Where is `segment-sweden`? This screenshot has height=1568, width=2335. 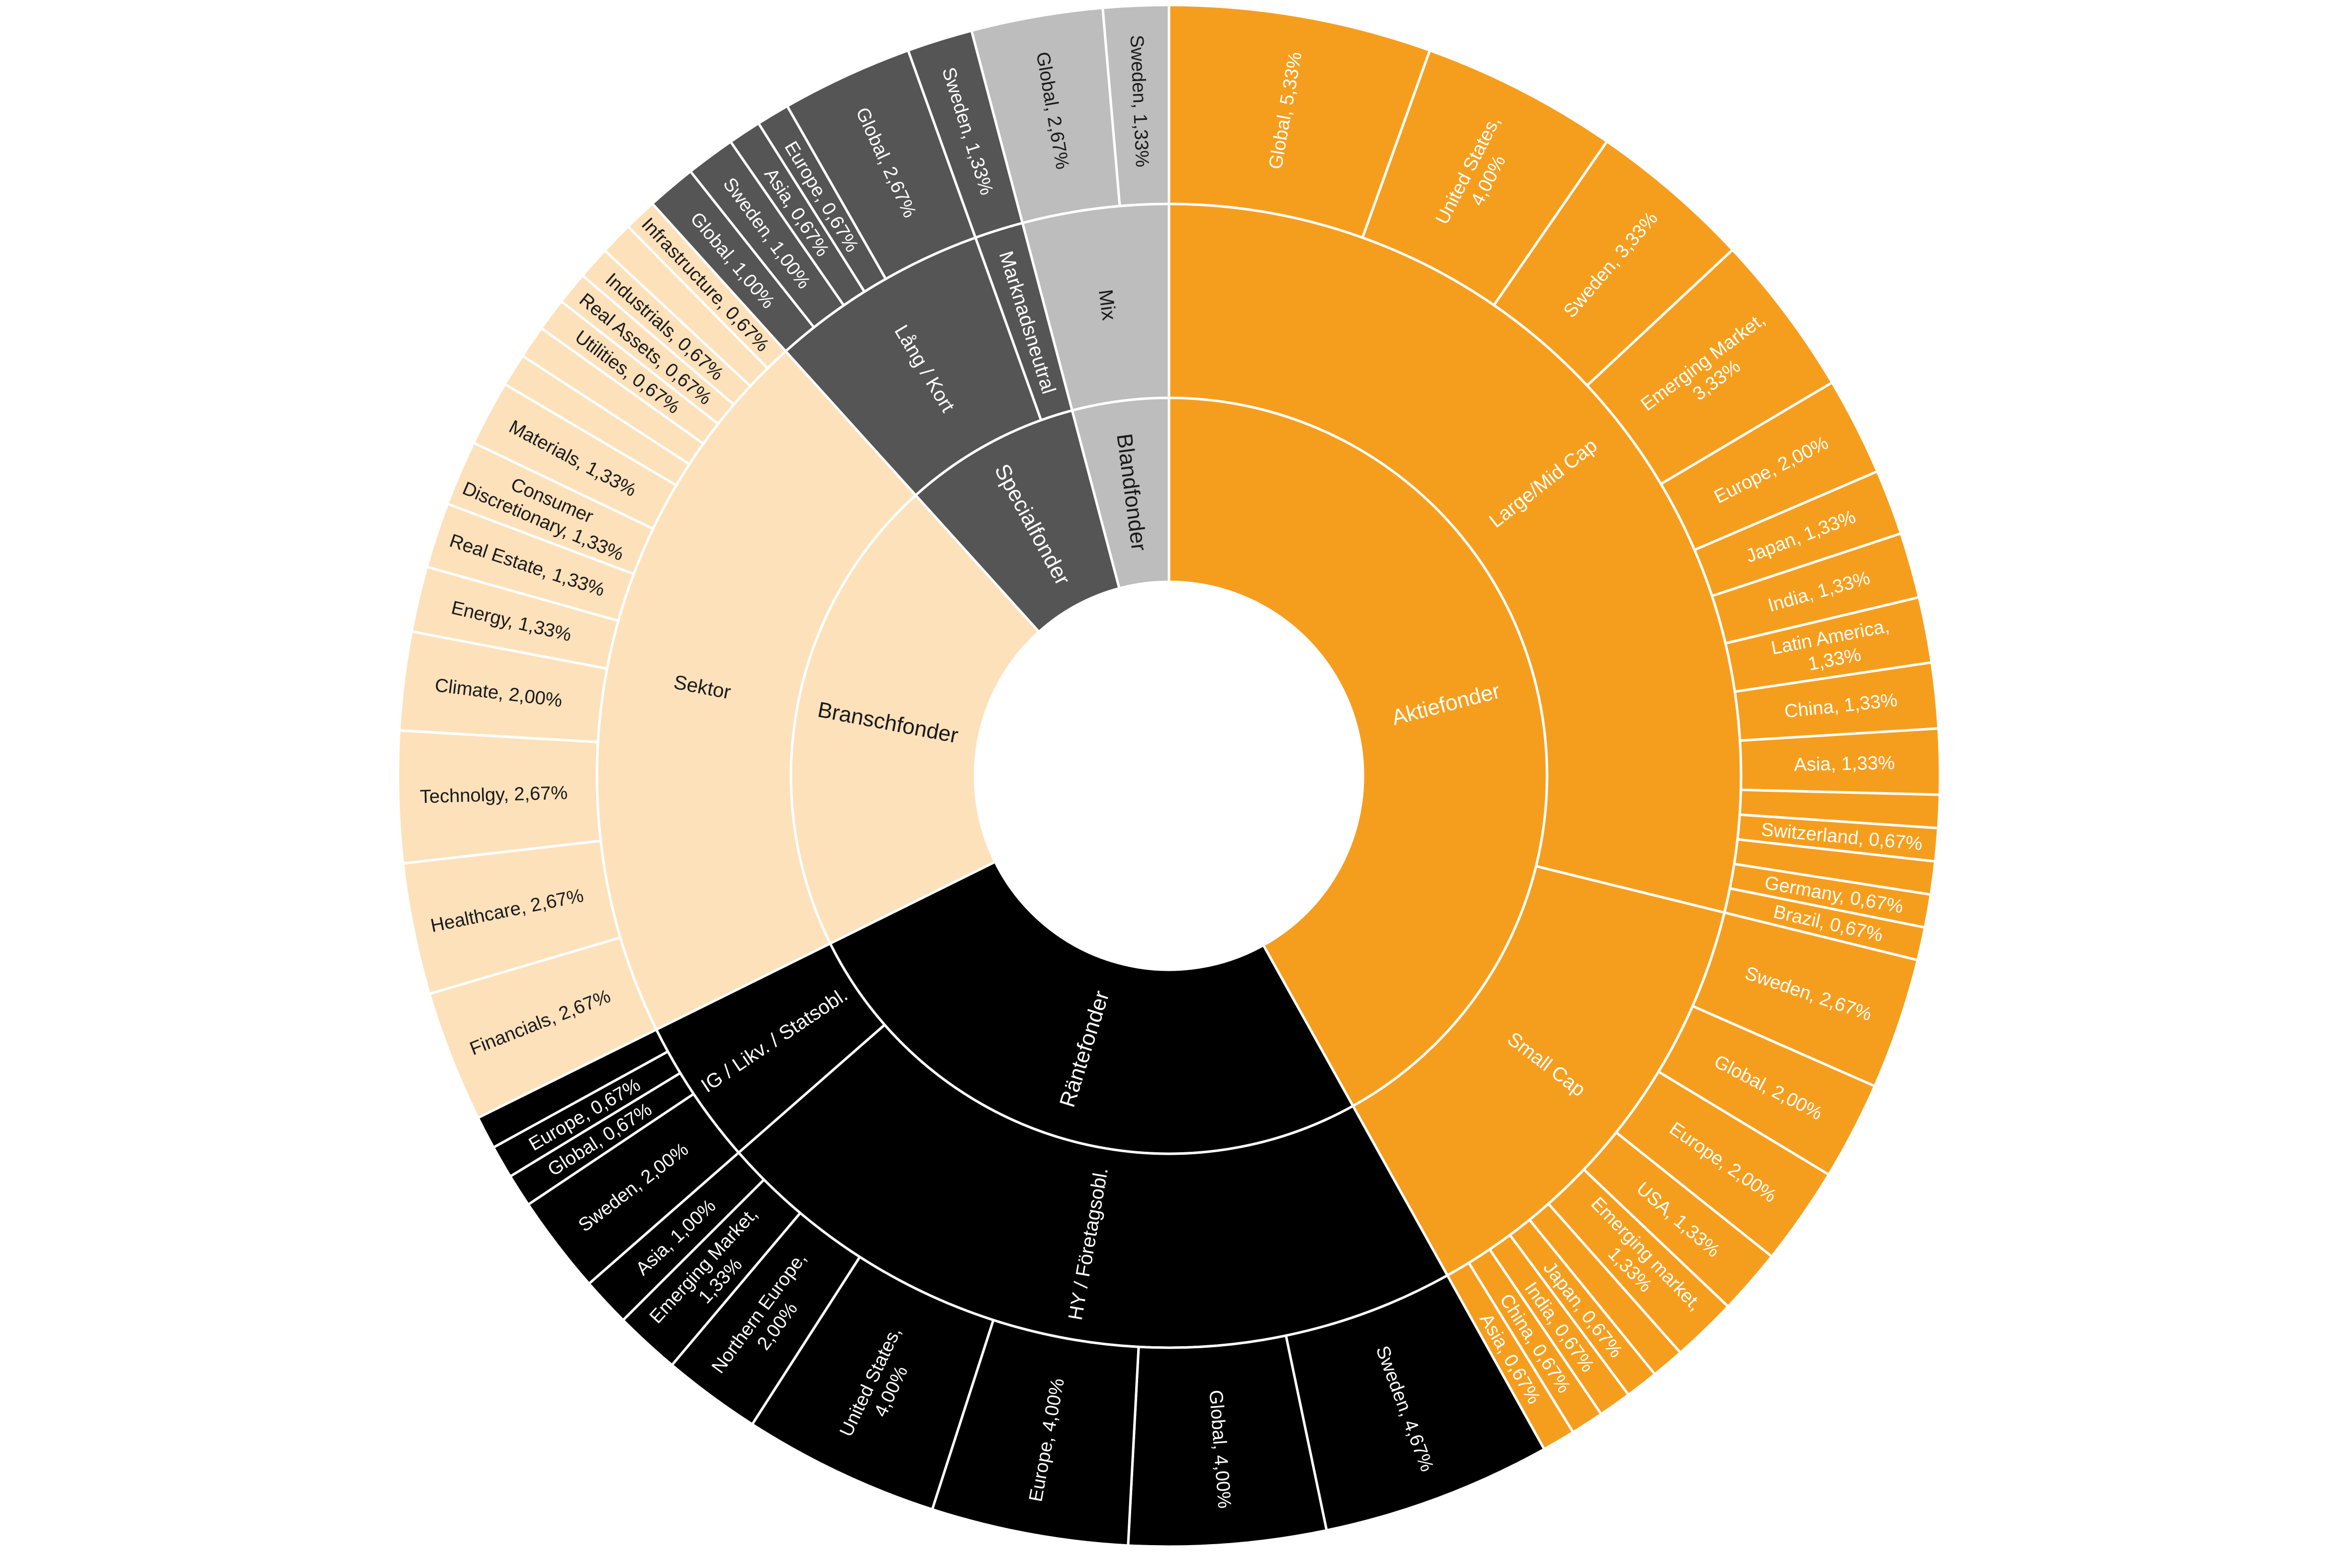
segment-sweden is located at coordinates (1135, 105).